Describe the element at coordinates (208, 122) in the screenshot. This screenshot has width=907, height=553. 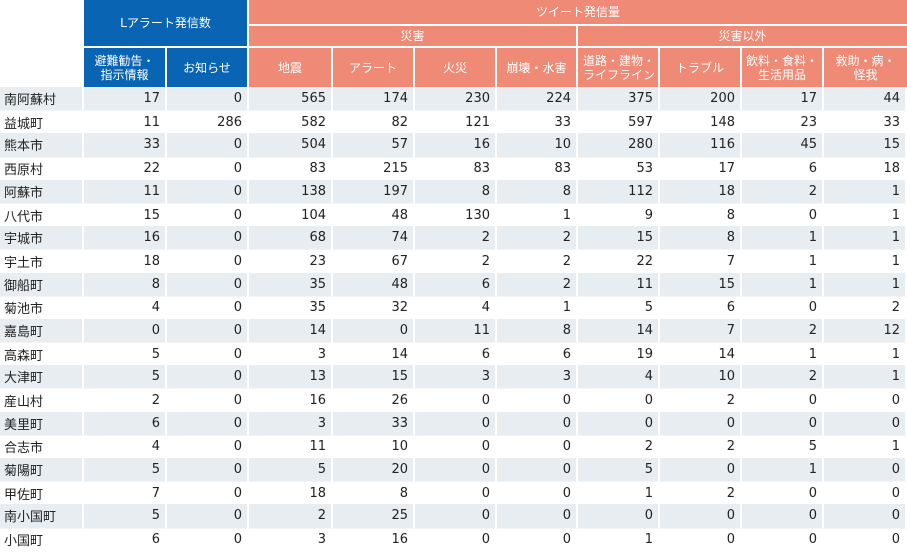
I see `value-cell-notice: 286` at that location.